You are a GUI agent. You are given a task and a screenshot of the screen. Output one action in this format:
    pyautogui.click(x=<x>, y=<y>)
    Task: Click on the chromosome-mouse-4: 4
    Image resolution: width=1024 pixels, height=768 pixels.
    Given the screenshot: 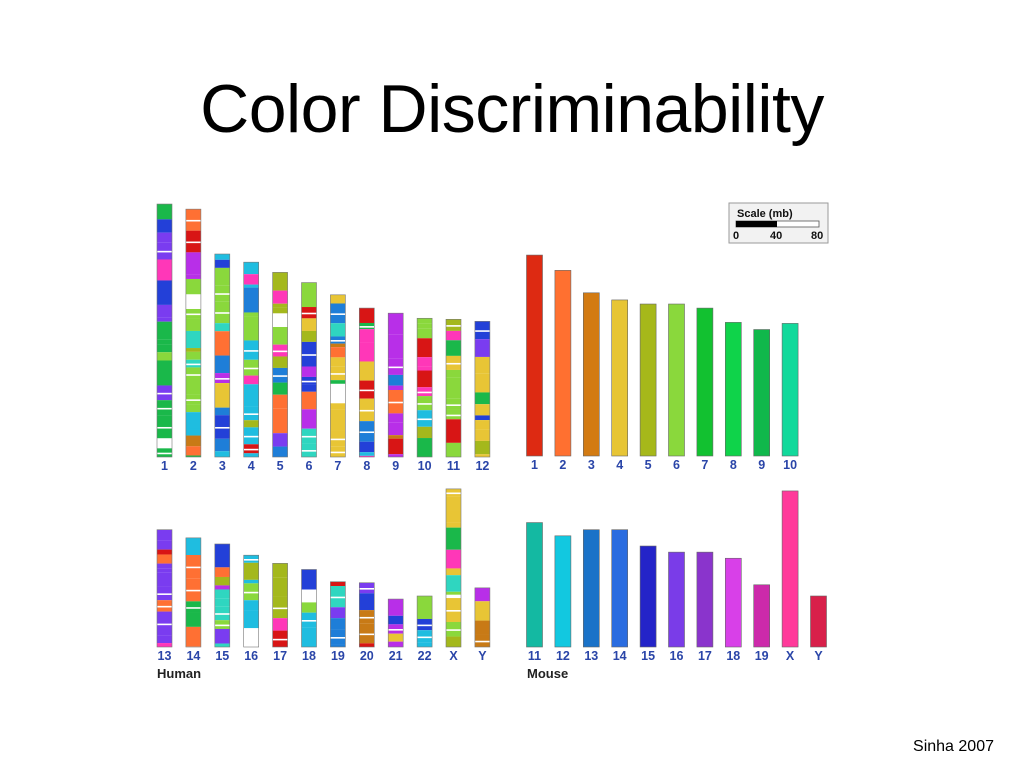 What is the action you would take?
    pyautogui.click(x=620, y=385)
    